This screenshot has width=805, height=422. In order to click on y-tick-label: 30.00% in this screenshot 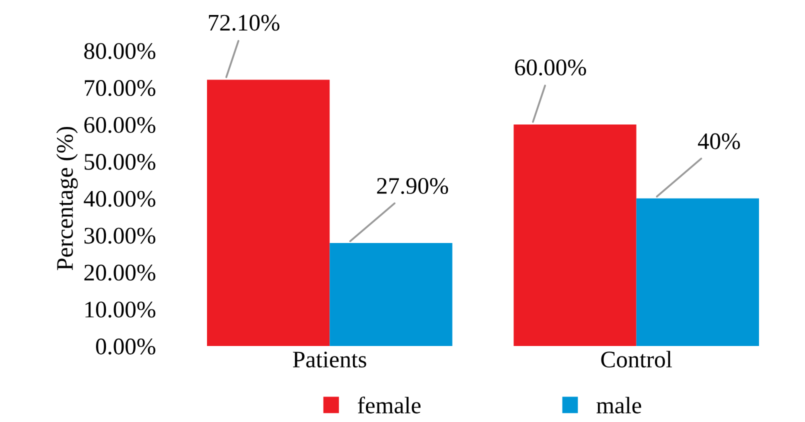, I will do `click(120, 236)`.